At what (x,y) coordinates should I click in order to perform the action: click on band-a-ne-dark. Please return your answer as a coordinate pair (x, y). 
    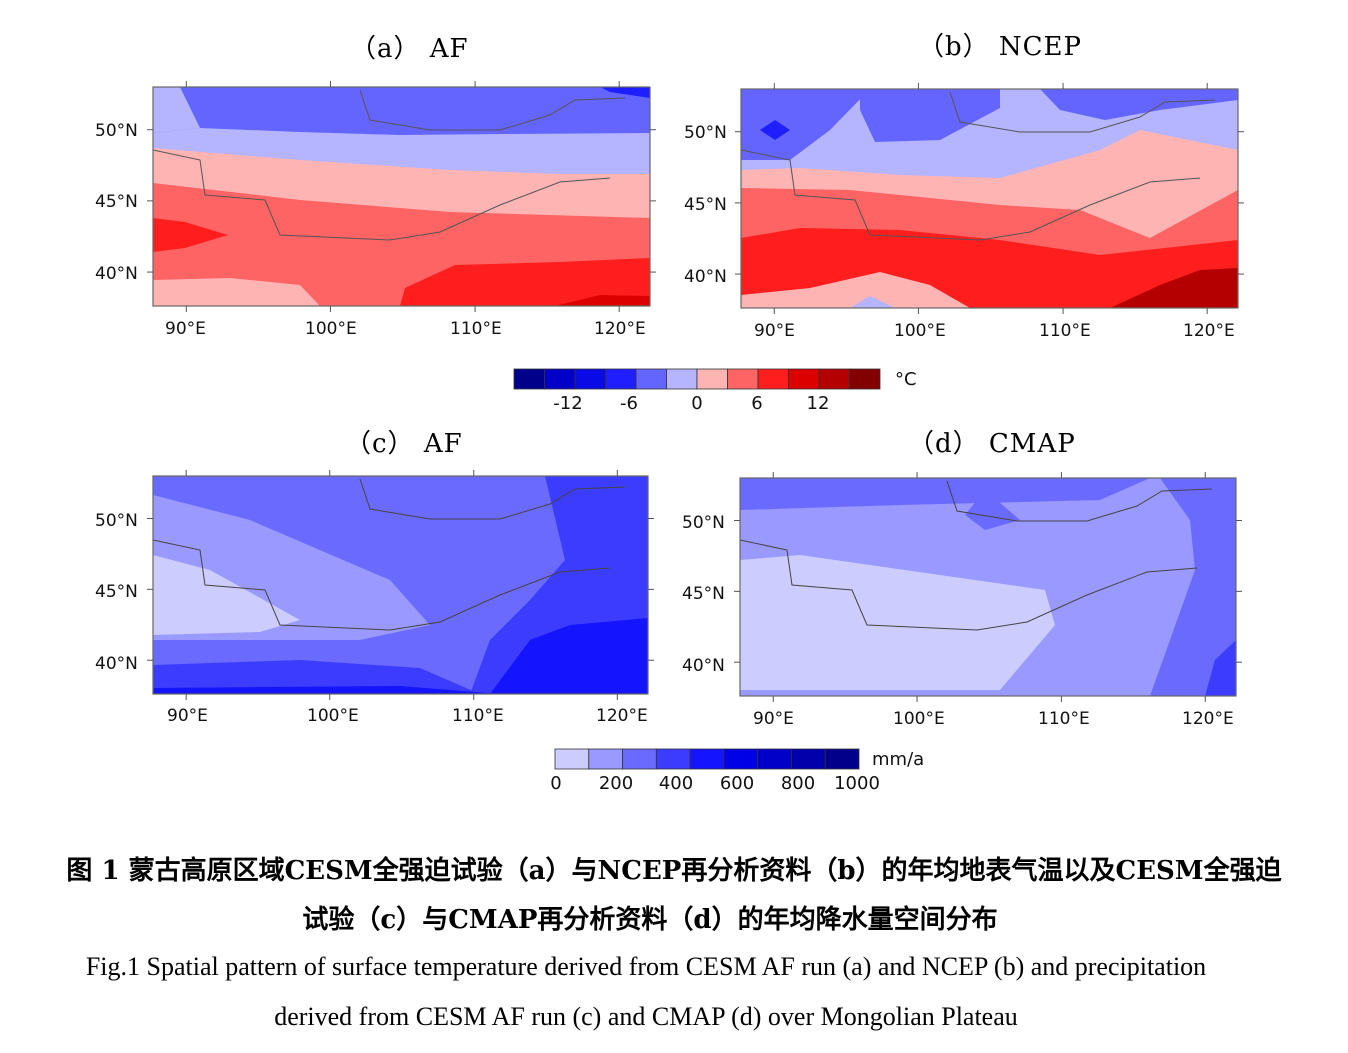
    Looking at the image, I should click on (625, 92).